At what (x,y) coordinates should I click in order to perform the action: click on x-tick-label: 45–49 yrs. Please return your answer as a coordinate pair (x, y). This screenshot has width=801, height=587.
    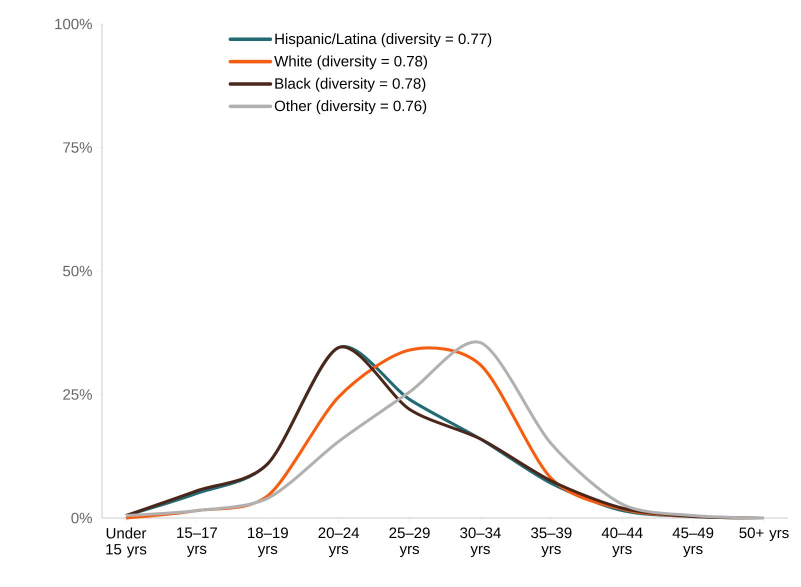
    Looking at the image, I should click on (693, 543).